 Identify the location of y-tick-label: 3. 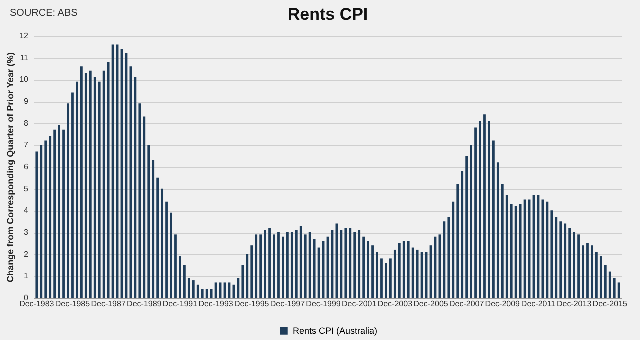
(27, 232).